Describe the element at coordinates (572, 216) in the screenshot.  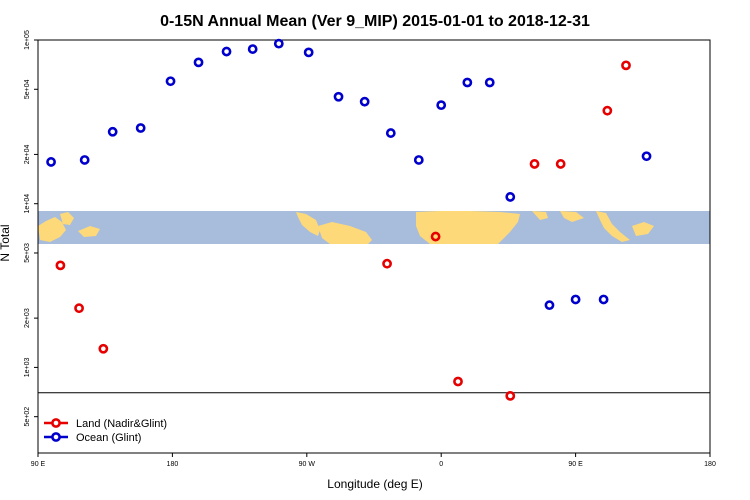
I see `map-land-india` at that location.